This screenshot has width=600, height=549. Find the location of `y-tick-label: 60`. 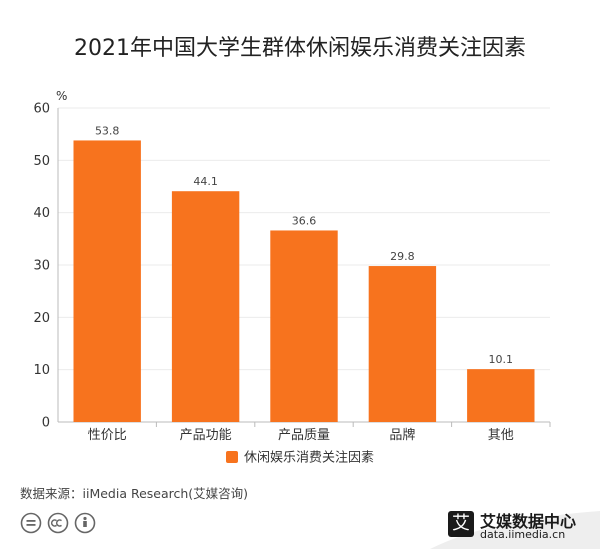

y-tick-label: 60 is located at coordinates (41, 109).